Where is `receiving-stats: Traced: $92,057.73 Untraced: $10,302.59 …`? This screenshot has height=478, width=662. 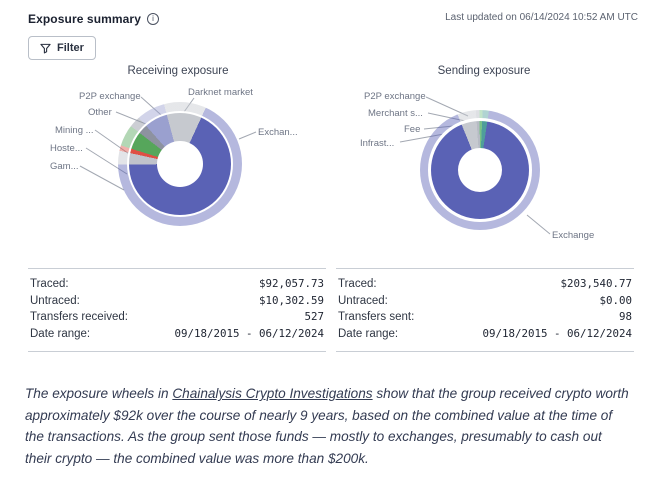
receiving-stats: Traced: $92,057.73 Untraced: $10,302.59 … is located at coordinates (177, 310).